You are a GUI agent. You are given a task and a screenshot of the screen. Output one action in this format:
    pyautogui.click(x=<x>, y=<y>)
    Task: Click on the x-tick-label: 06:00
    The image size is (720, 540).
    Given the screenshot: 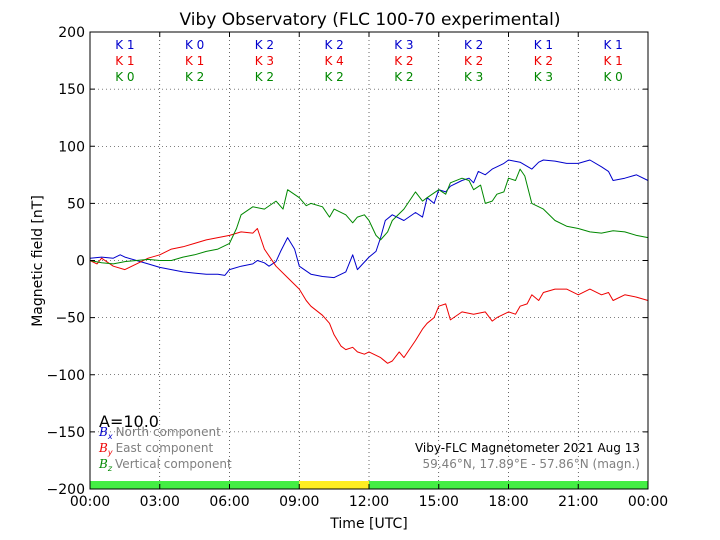 What is the action you would take?
    pyautogui.click(x=229, y=502)
    